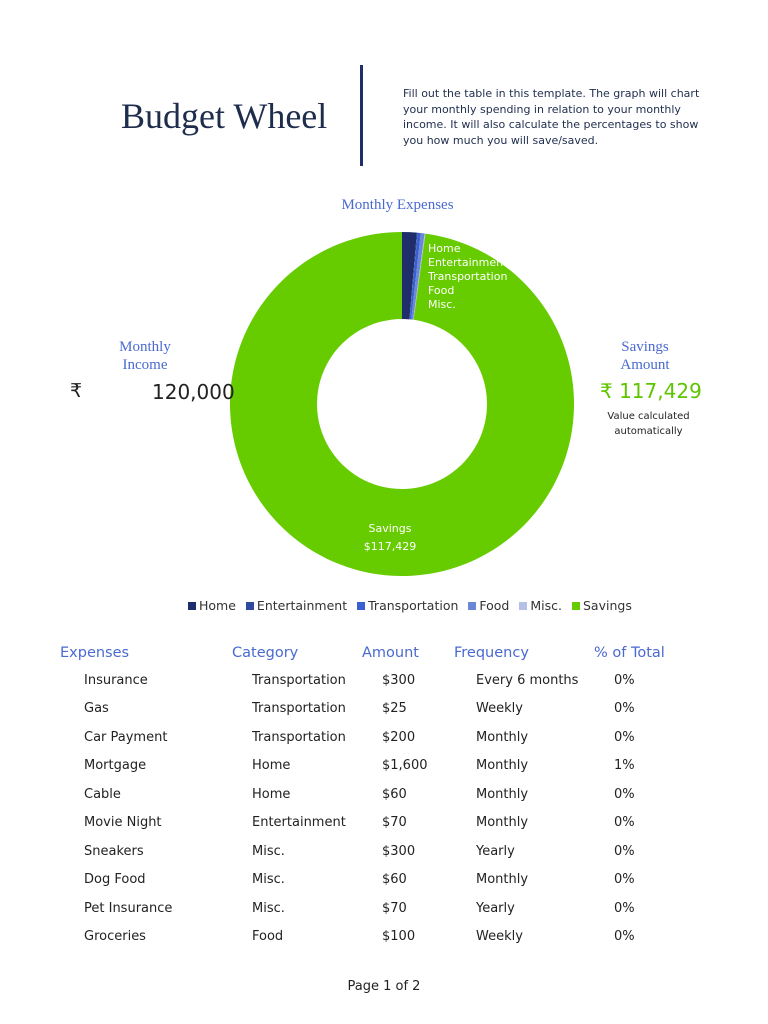 The width and height of the screenshot is (768, 1024). I want to click on legend-item: Transportation, so click(407, 605).